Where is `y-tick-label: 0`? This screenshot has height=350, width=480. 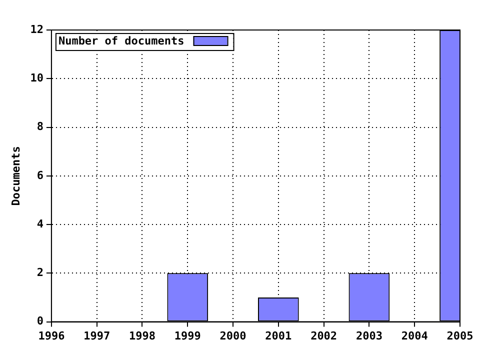 y-tick-label: 0 is located at coordinates (40, 321).